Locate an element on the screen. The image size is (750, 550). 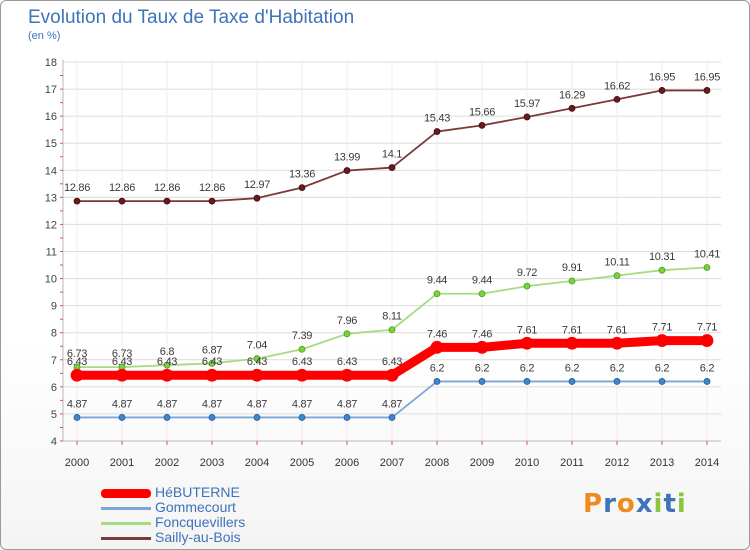
legend-label-sailly-au-bois: Sailly-au-Bois is located at coordinates (198, 537).